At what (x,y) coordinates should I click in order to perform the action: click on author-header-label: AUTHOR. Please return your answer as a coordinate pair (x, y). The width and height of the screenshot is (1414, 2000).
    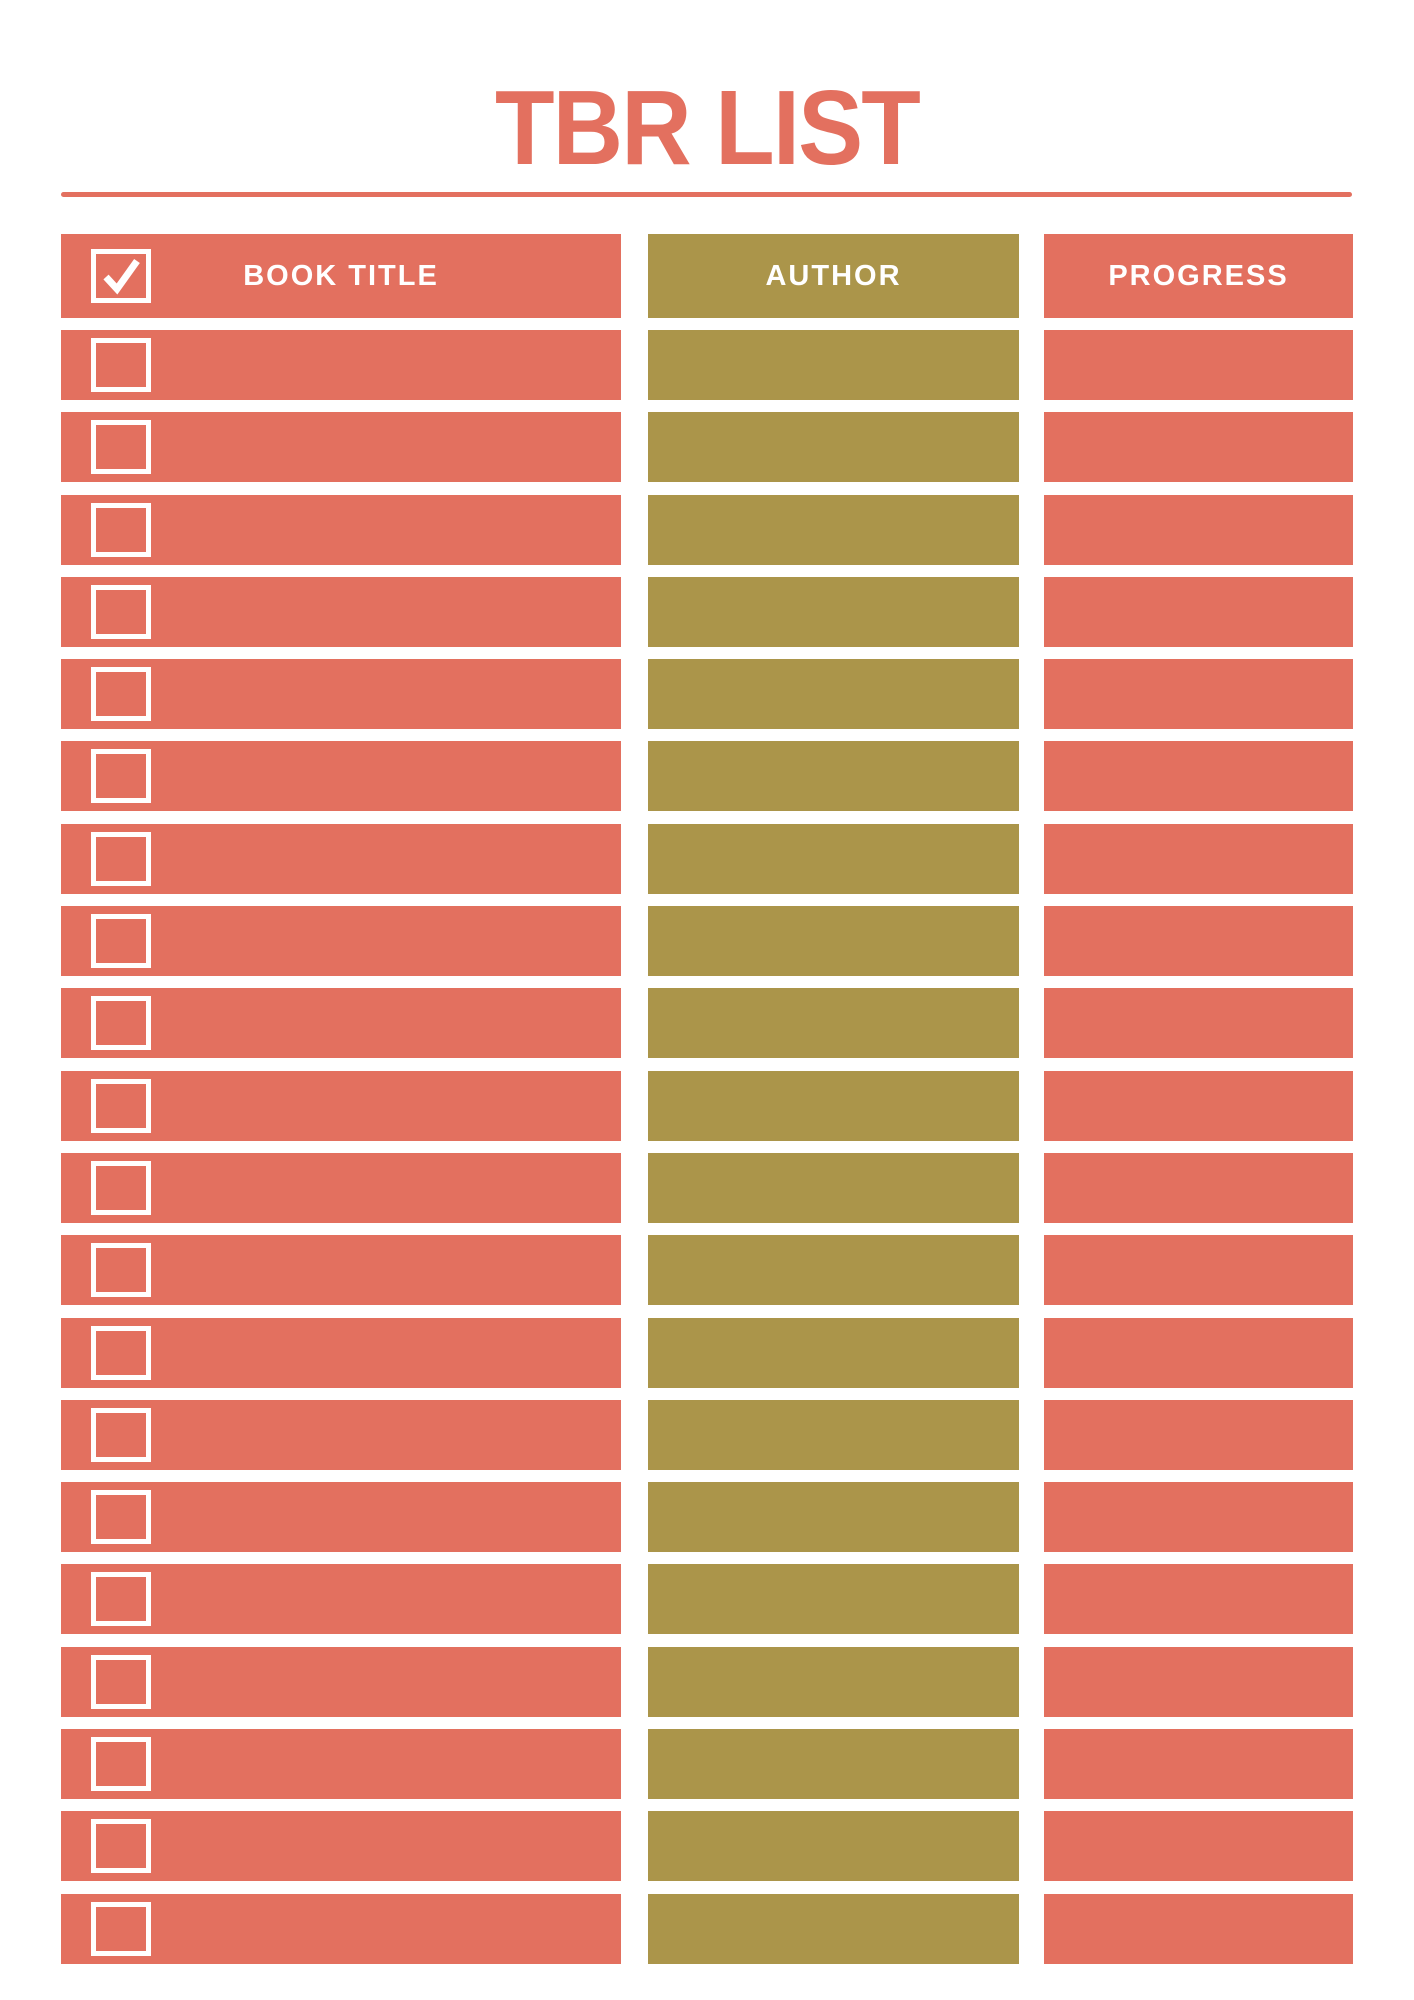
    Looking at the image, I should click on (833, 275).